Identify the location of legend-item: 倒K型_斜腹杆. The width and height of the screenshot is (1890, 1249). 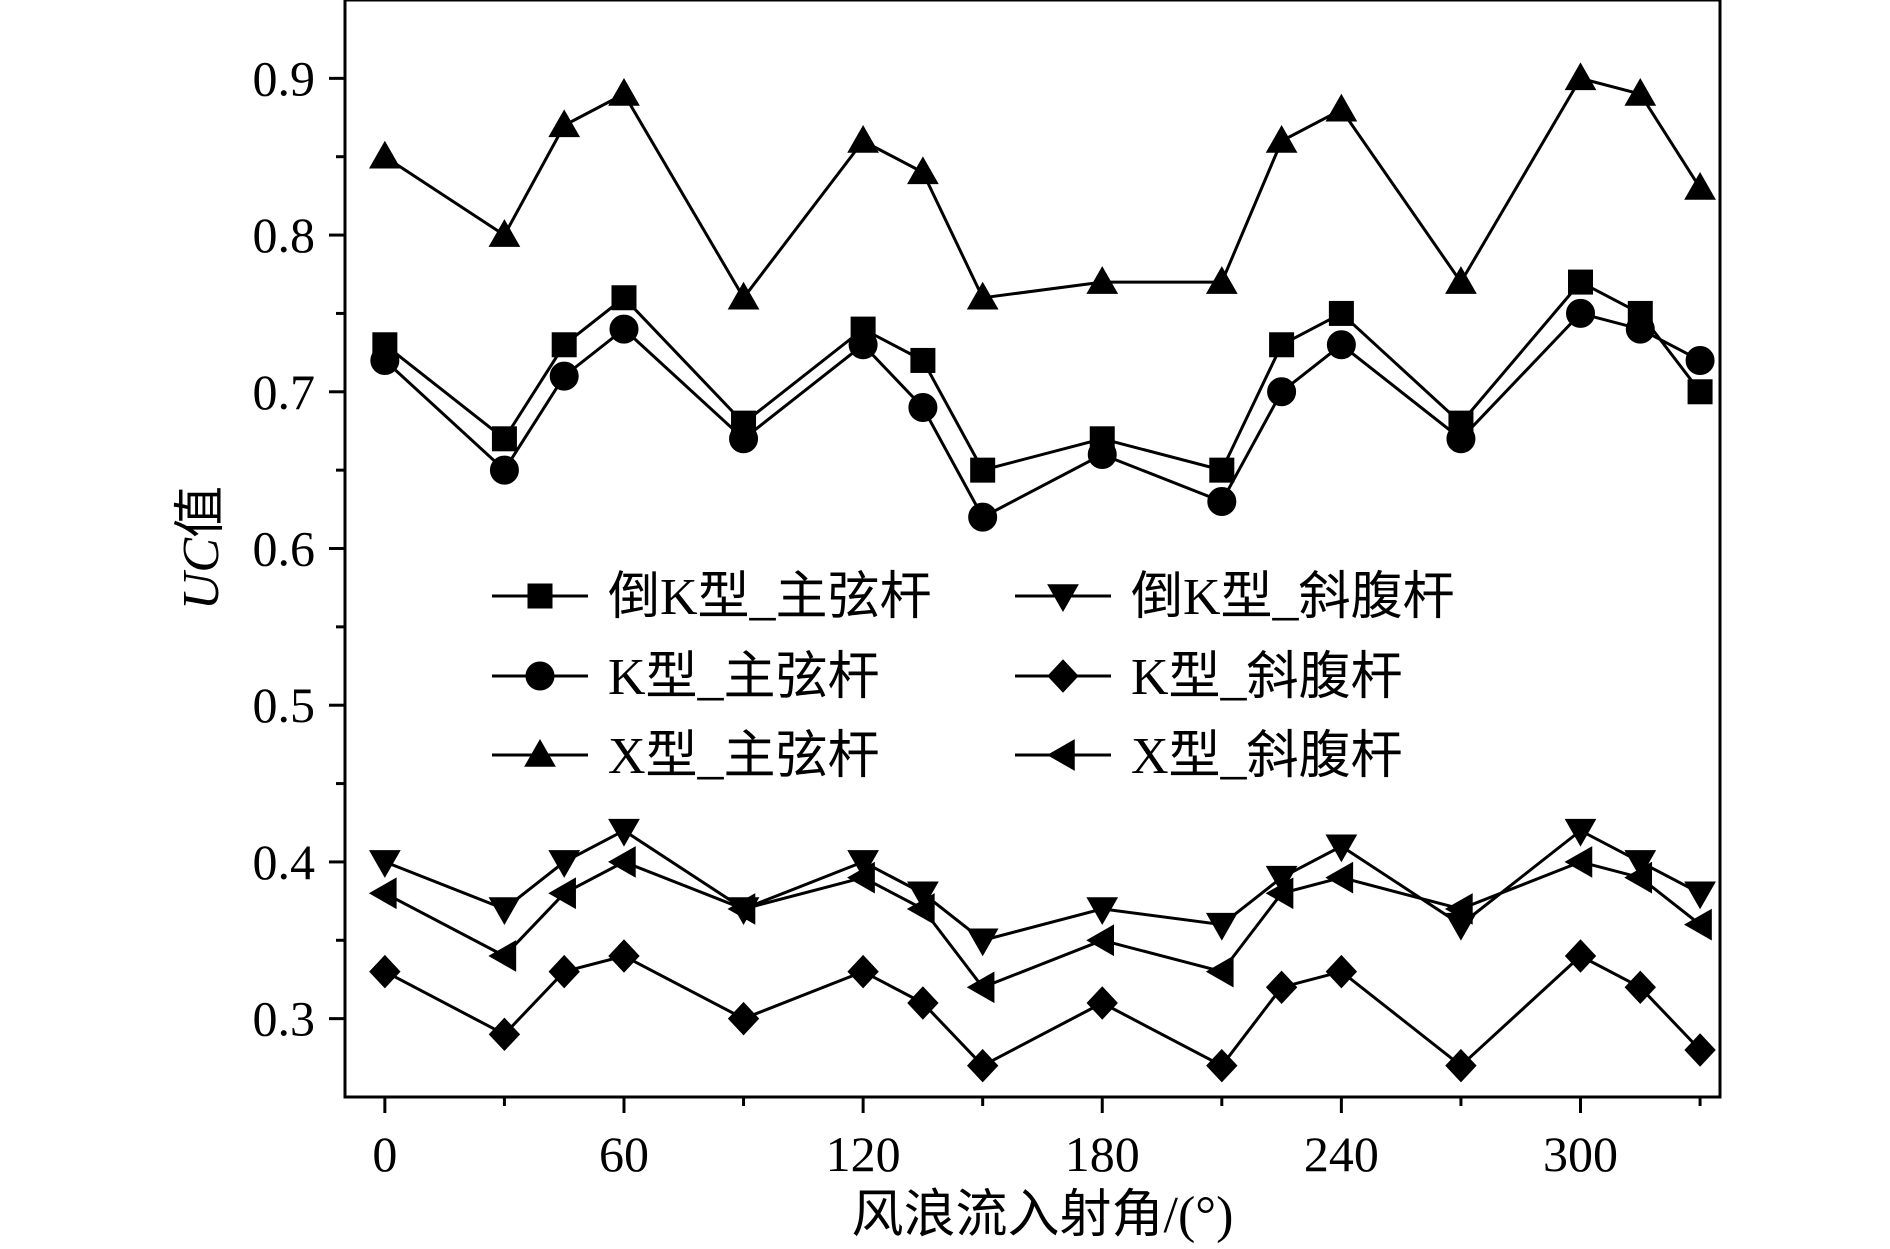
(1235, 597).